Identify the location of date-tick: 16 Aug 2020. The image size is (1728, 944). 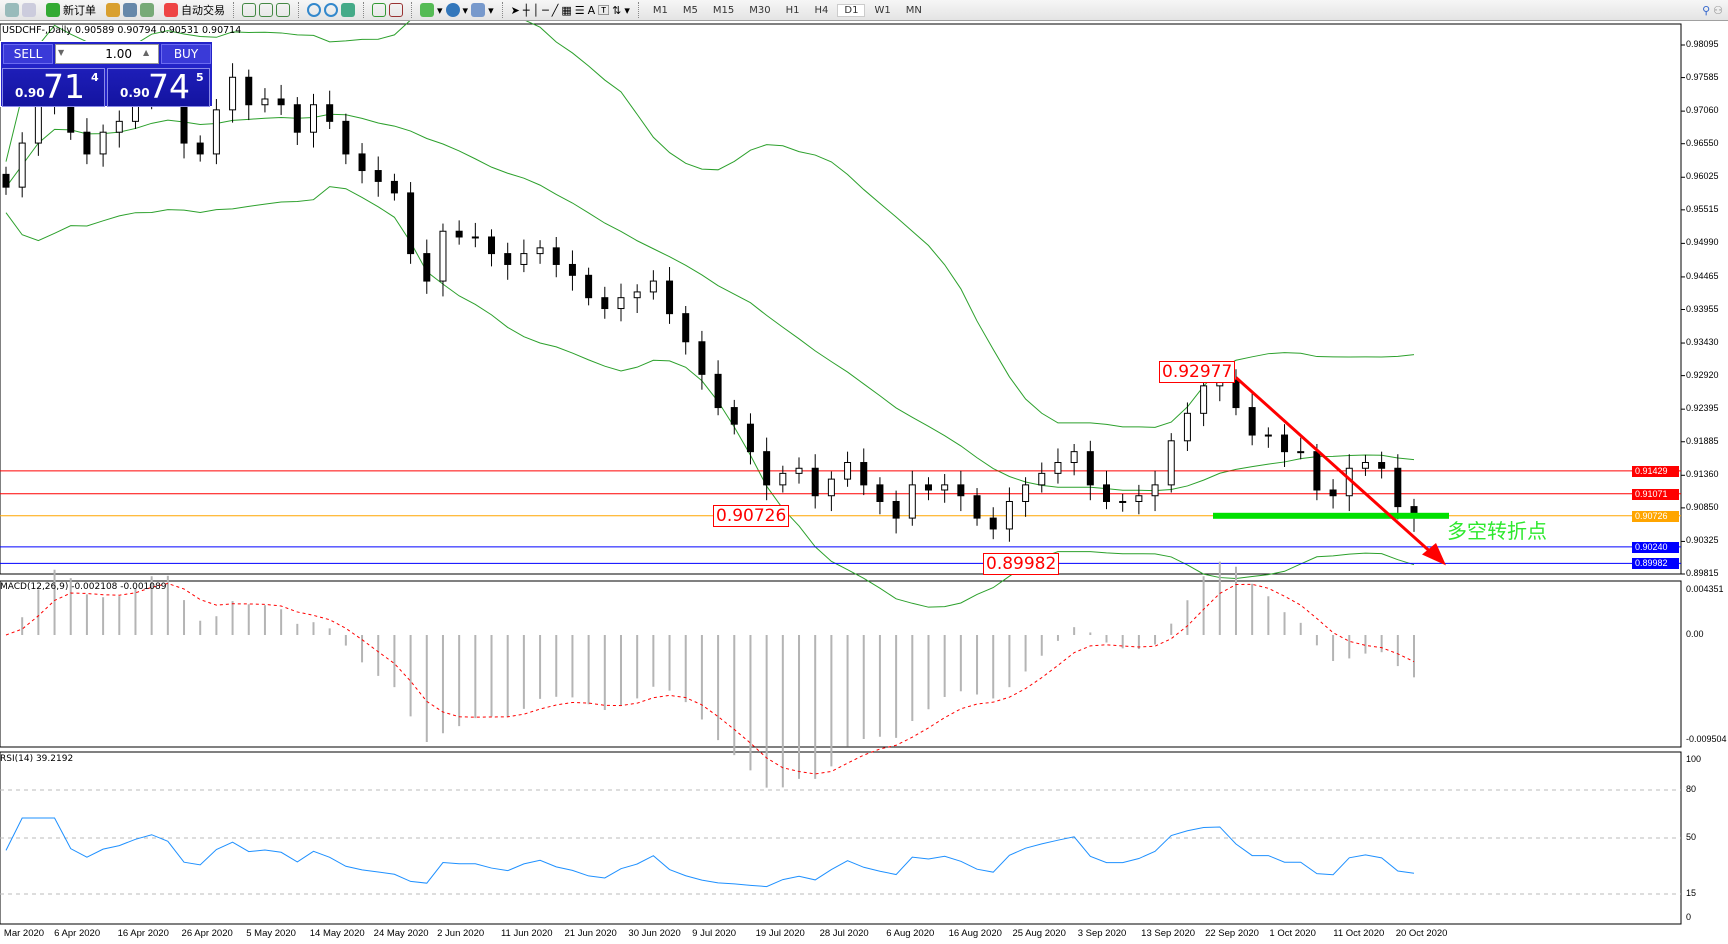
(975, 933).